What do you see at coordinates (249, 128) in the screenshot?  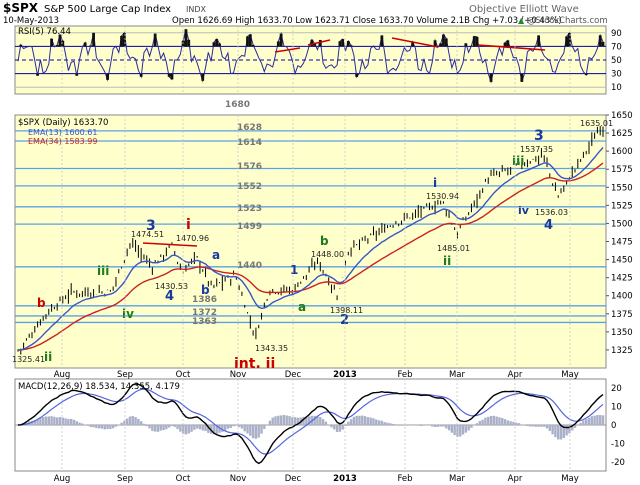 I see `support-level-label: 1628` at bounding box center [249, 128].